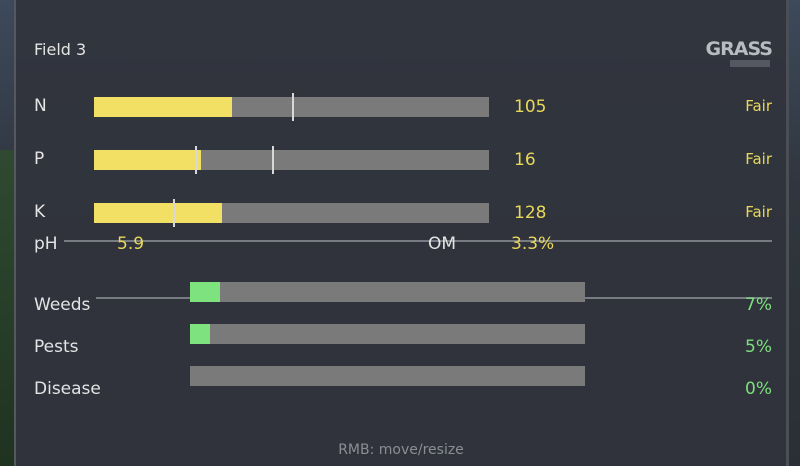 Image resolution: width=800 pixels, height=466 pixels. Describe the element at coordinates (442, 244) in the screenshot. I see `om-label: OM` at that location.